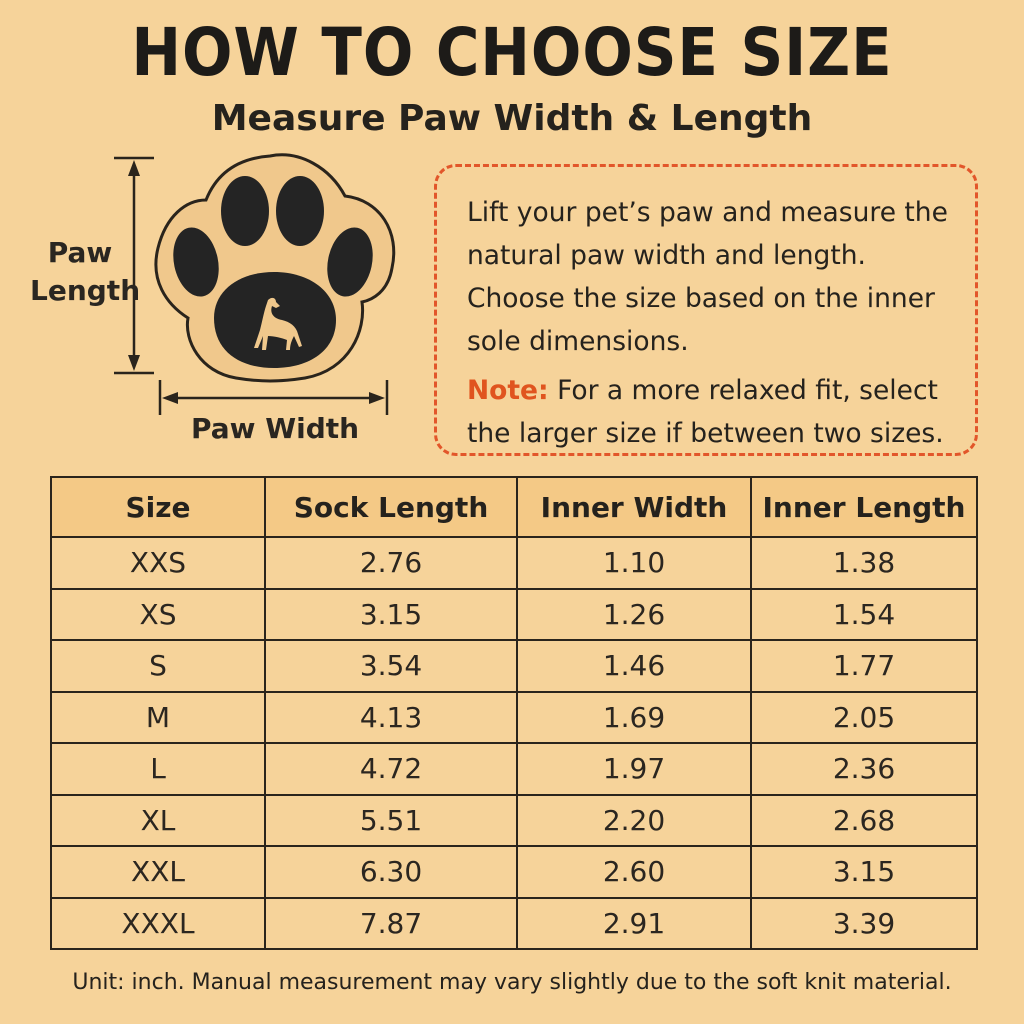 The width and height of the screenshot is (1024, 1024). I want to click on dog-silhouette-icon, so click(278, 323).